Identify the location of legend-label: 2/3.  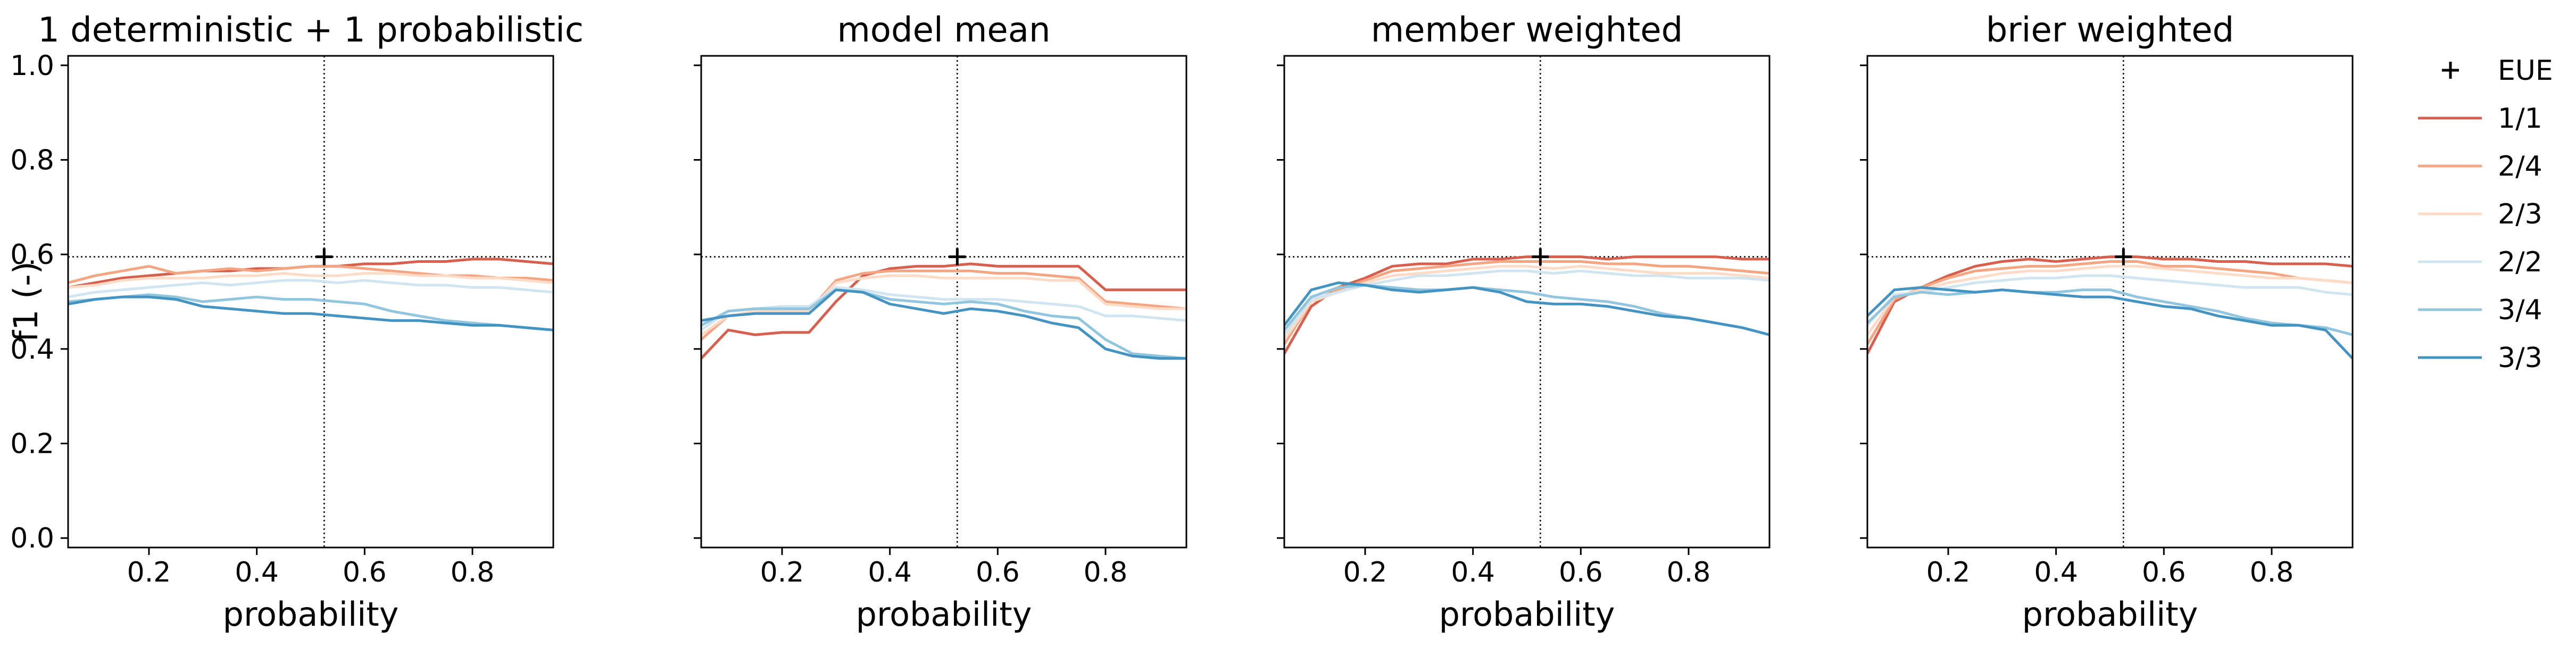
(2520, 214).